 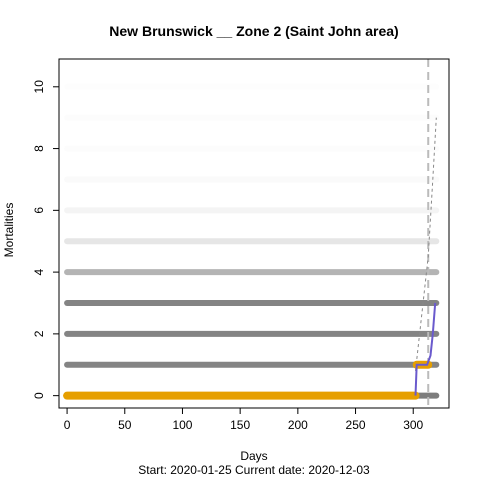 What do you see at coordinates (9, 230) in the screenshot?
I see `y-axis-label: Mortalities` at bounding box center [9, 230].